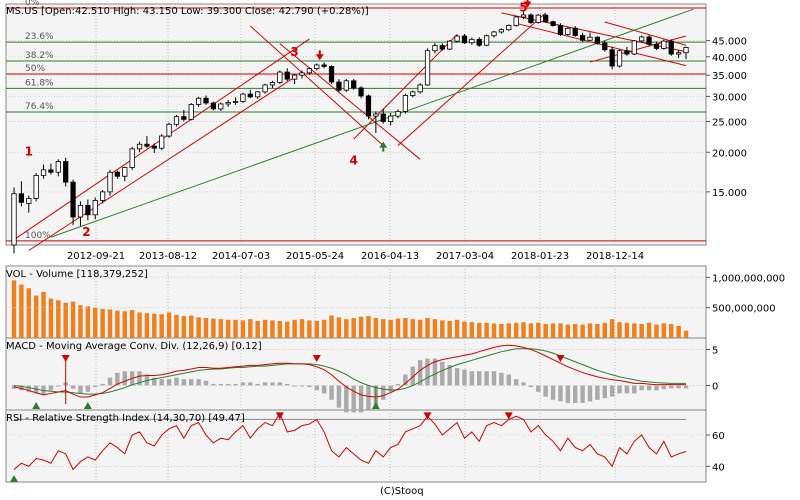 This screenshot has height=500, width=800. What do you see at coordinates (22, 11) in the screenshot?
I see `symbol-label: MS.US` at bounding box center [22, 11].